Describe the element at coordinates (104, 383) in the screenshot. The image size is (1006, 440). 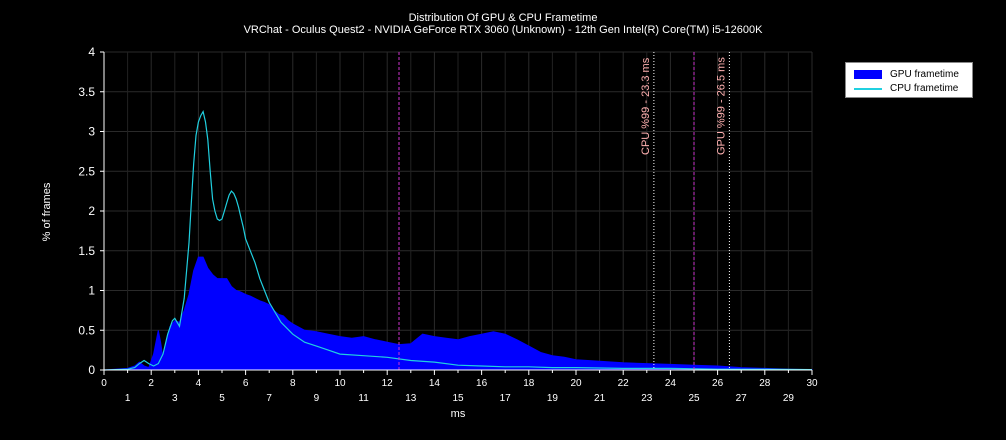
I see `x-tick-label-major: 0` at that location.